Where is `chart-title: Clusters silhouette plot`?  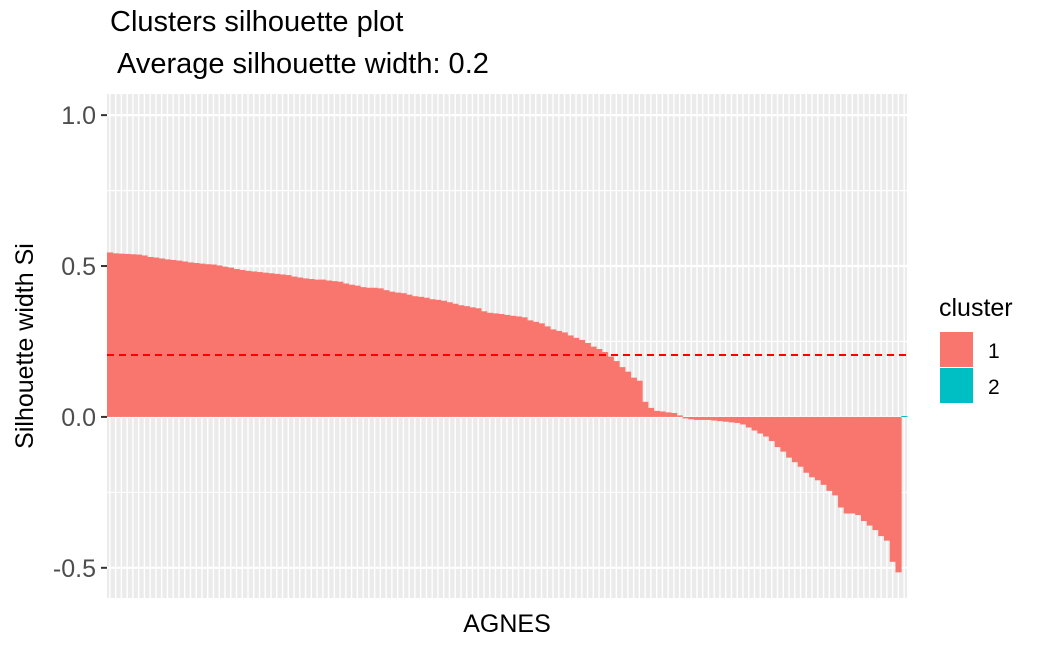
chart-title: Clusters silhouette plot is located at coordinates (257, 22).